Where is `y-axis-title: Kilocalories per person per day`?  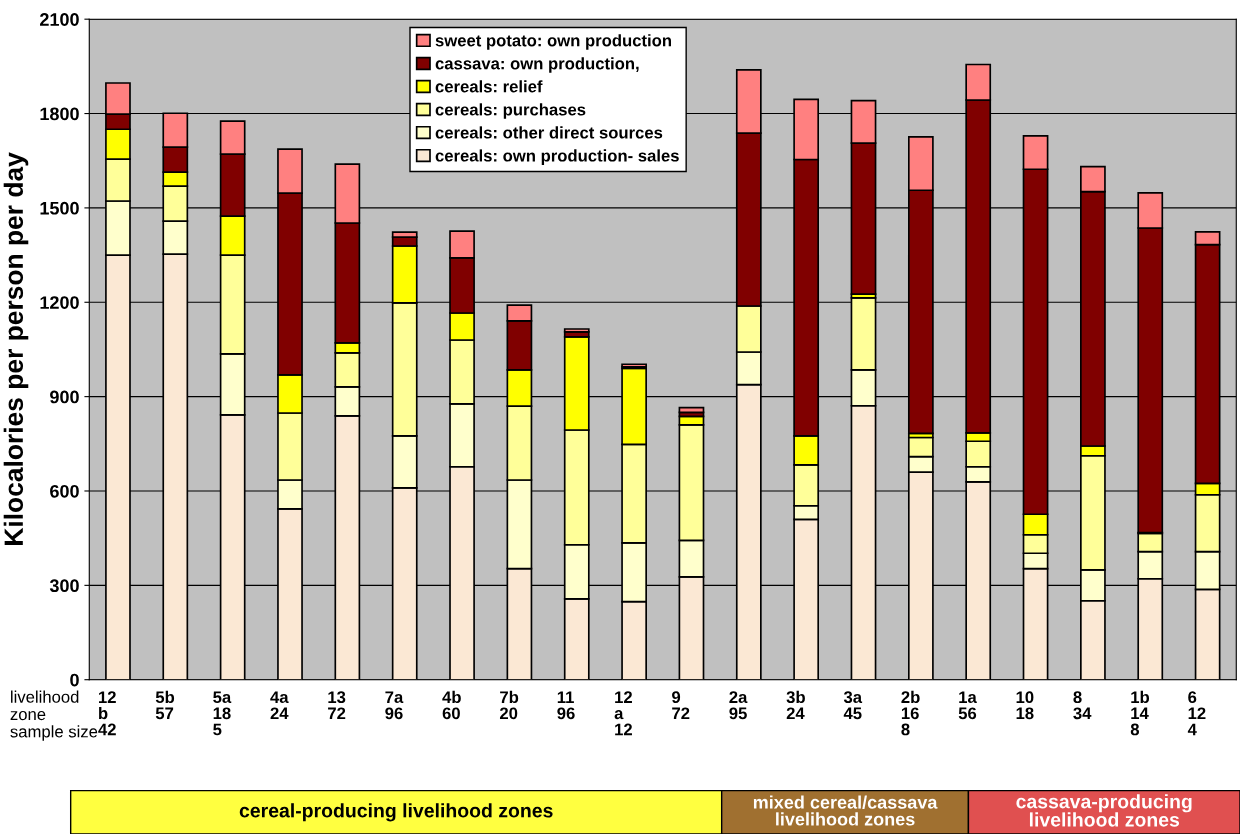
y-axis-title: Kilocalories per person per day is located at coordinates (16, 348).